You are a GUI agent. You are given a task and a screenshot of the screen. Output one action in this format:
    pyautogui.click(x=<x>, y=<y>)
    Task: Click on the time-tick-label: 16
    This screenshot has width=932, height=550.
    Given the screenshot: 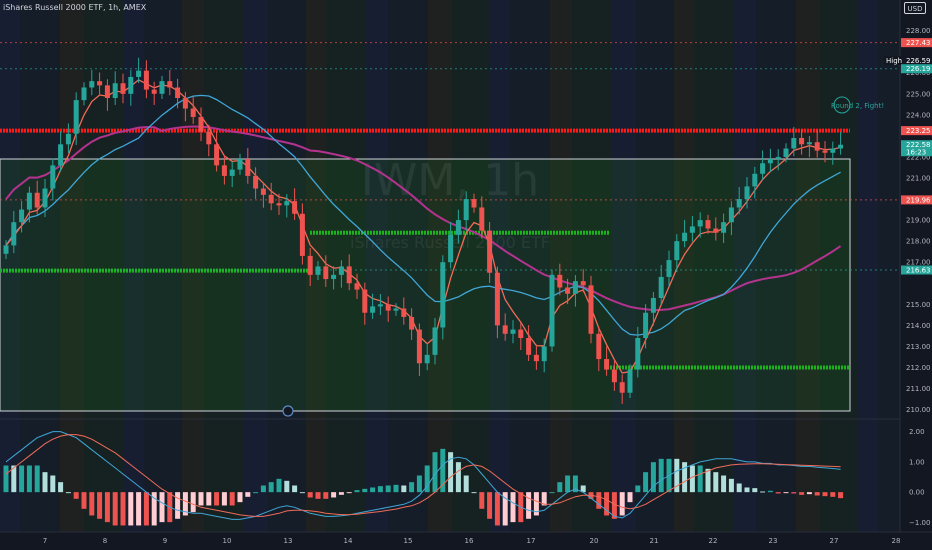 What is the action you would take?
    pyautogui.click(x=469, y=541)
    